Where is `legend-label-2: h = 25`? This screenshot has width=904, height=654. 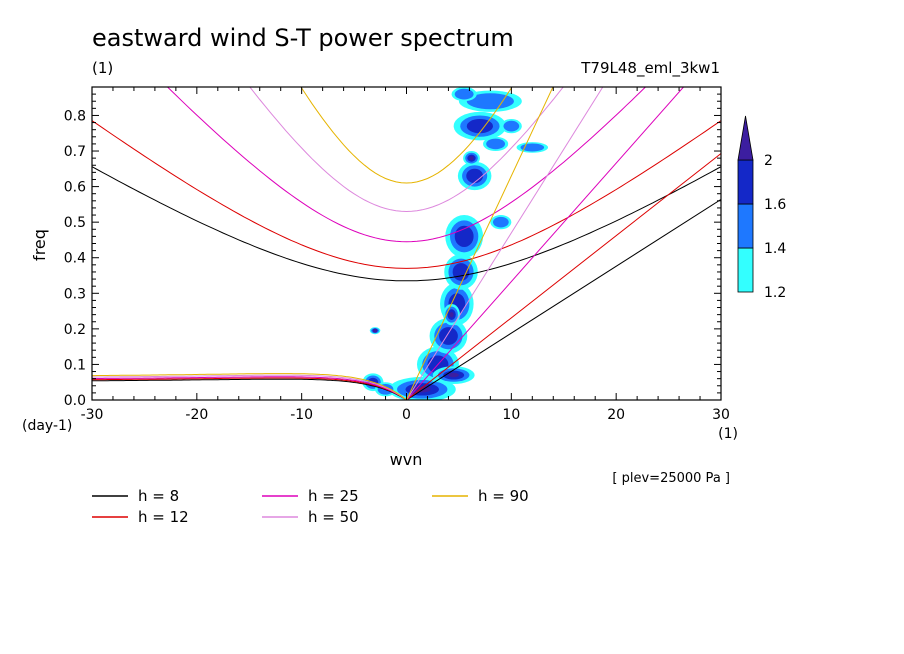 legend-label-2: h = 25 is located at coordinates (333, 496).